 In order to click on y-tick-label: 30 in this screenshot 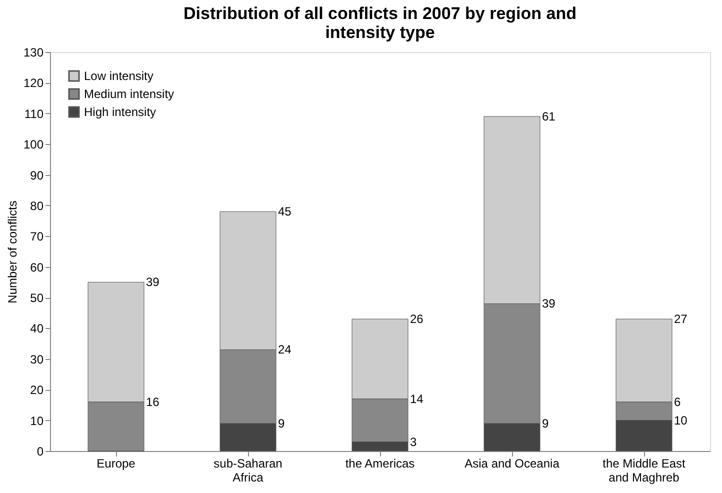, I will do `click(37, 359)`.